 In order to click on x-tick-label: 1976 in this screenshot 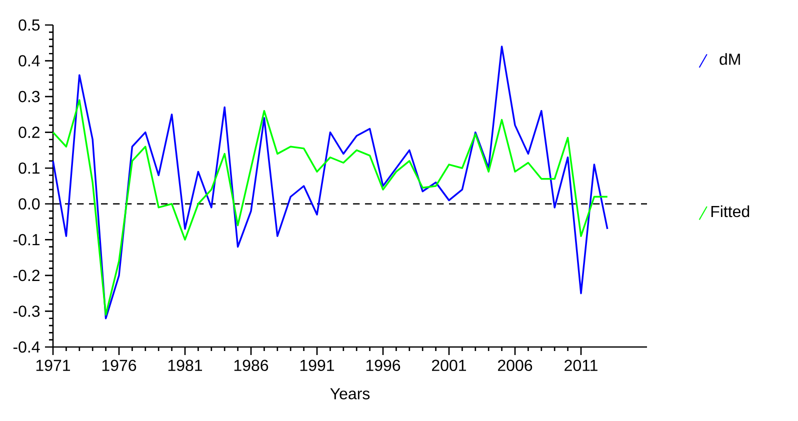, I will do `click(119, 366)`.